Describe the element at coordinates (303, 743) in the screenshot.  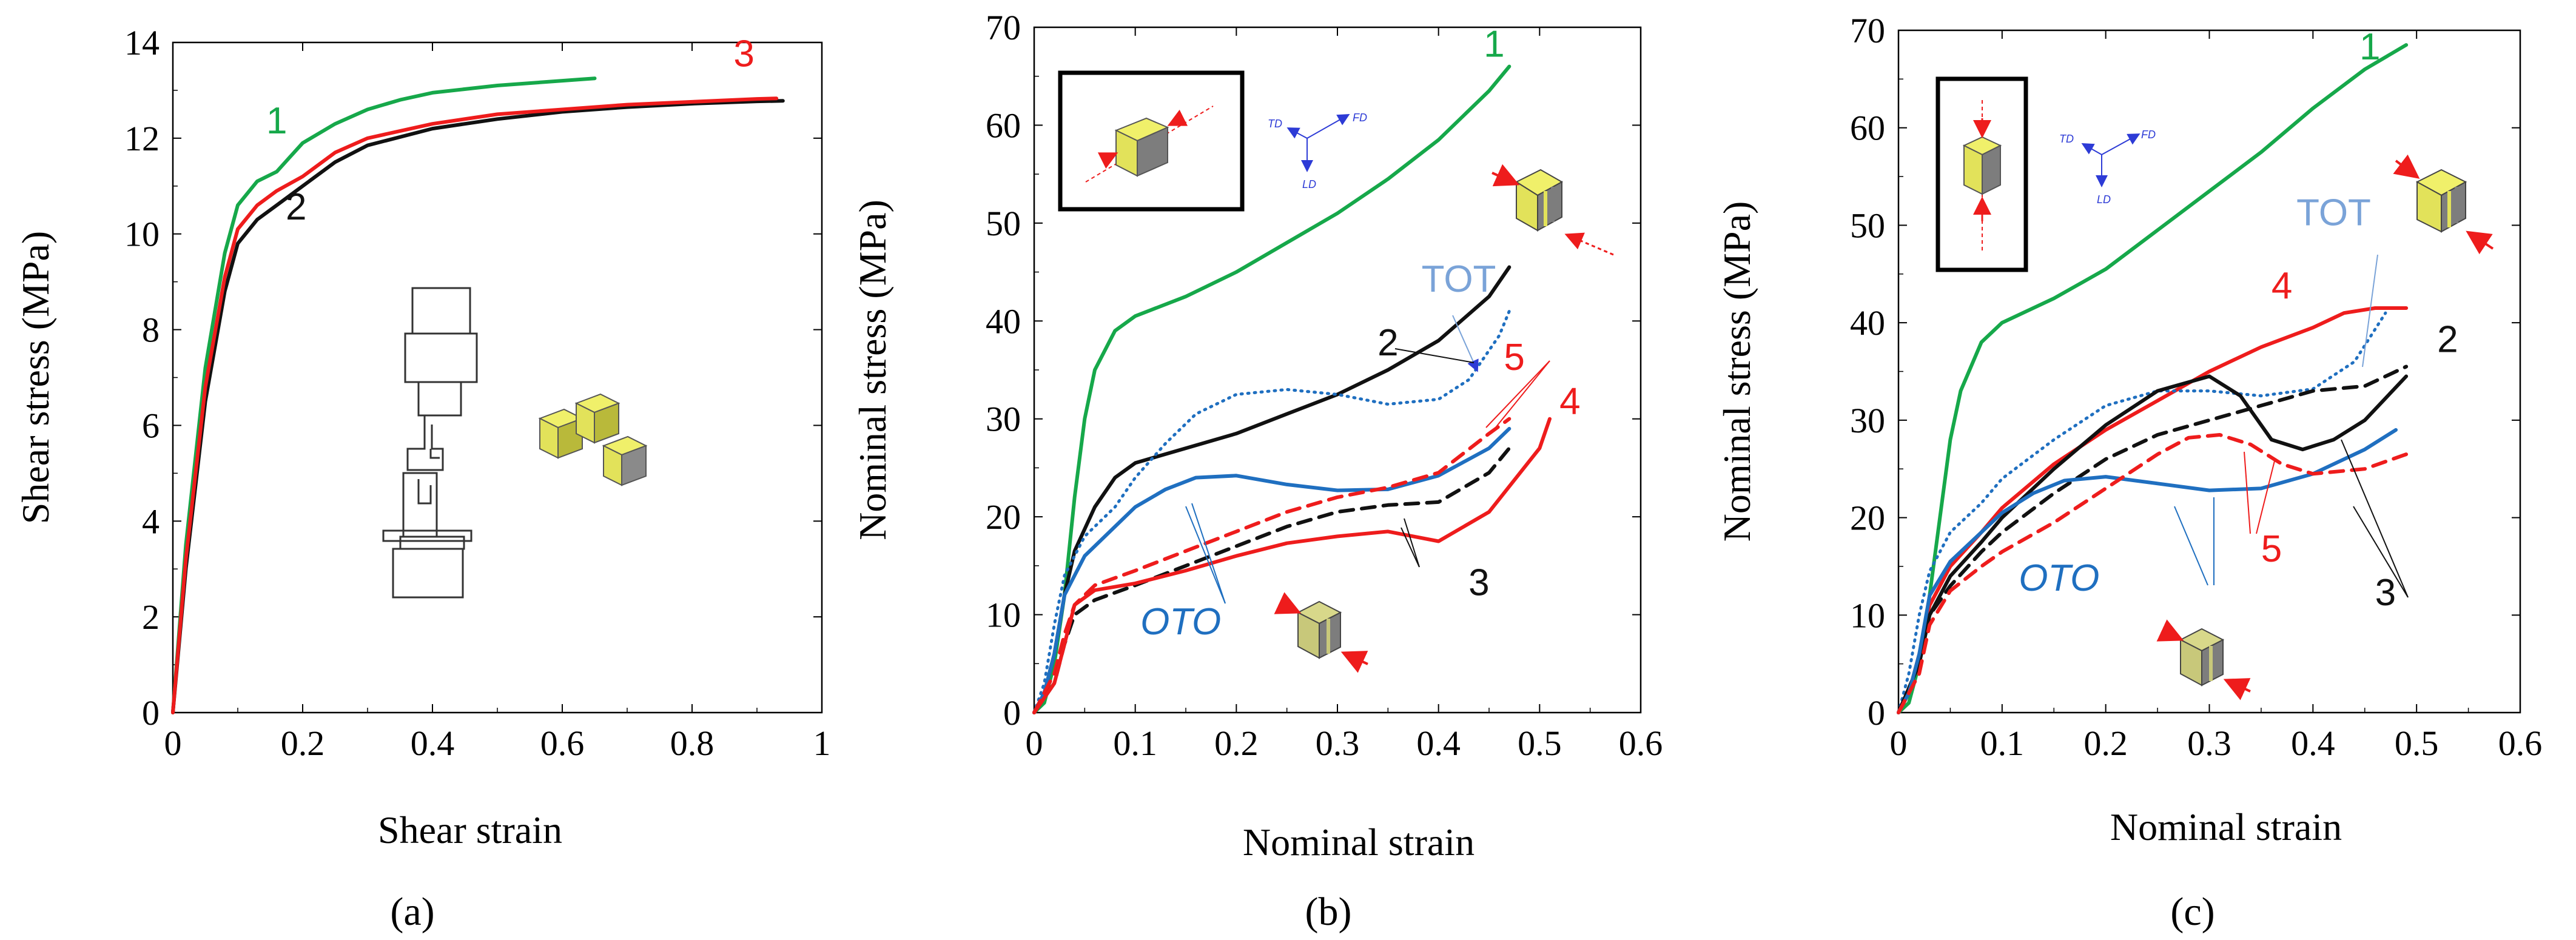
I see `x-tick-label: 0.2` at that location.